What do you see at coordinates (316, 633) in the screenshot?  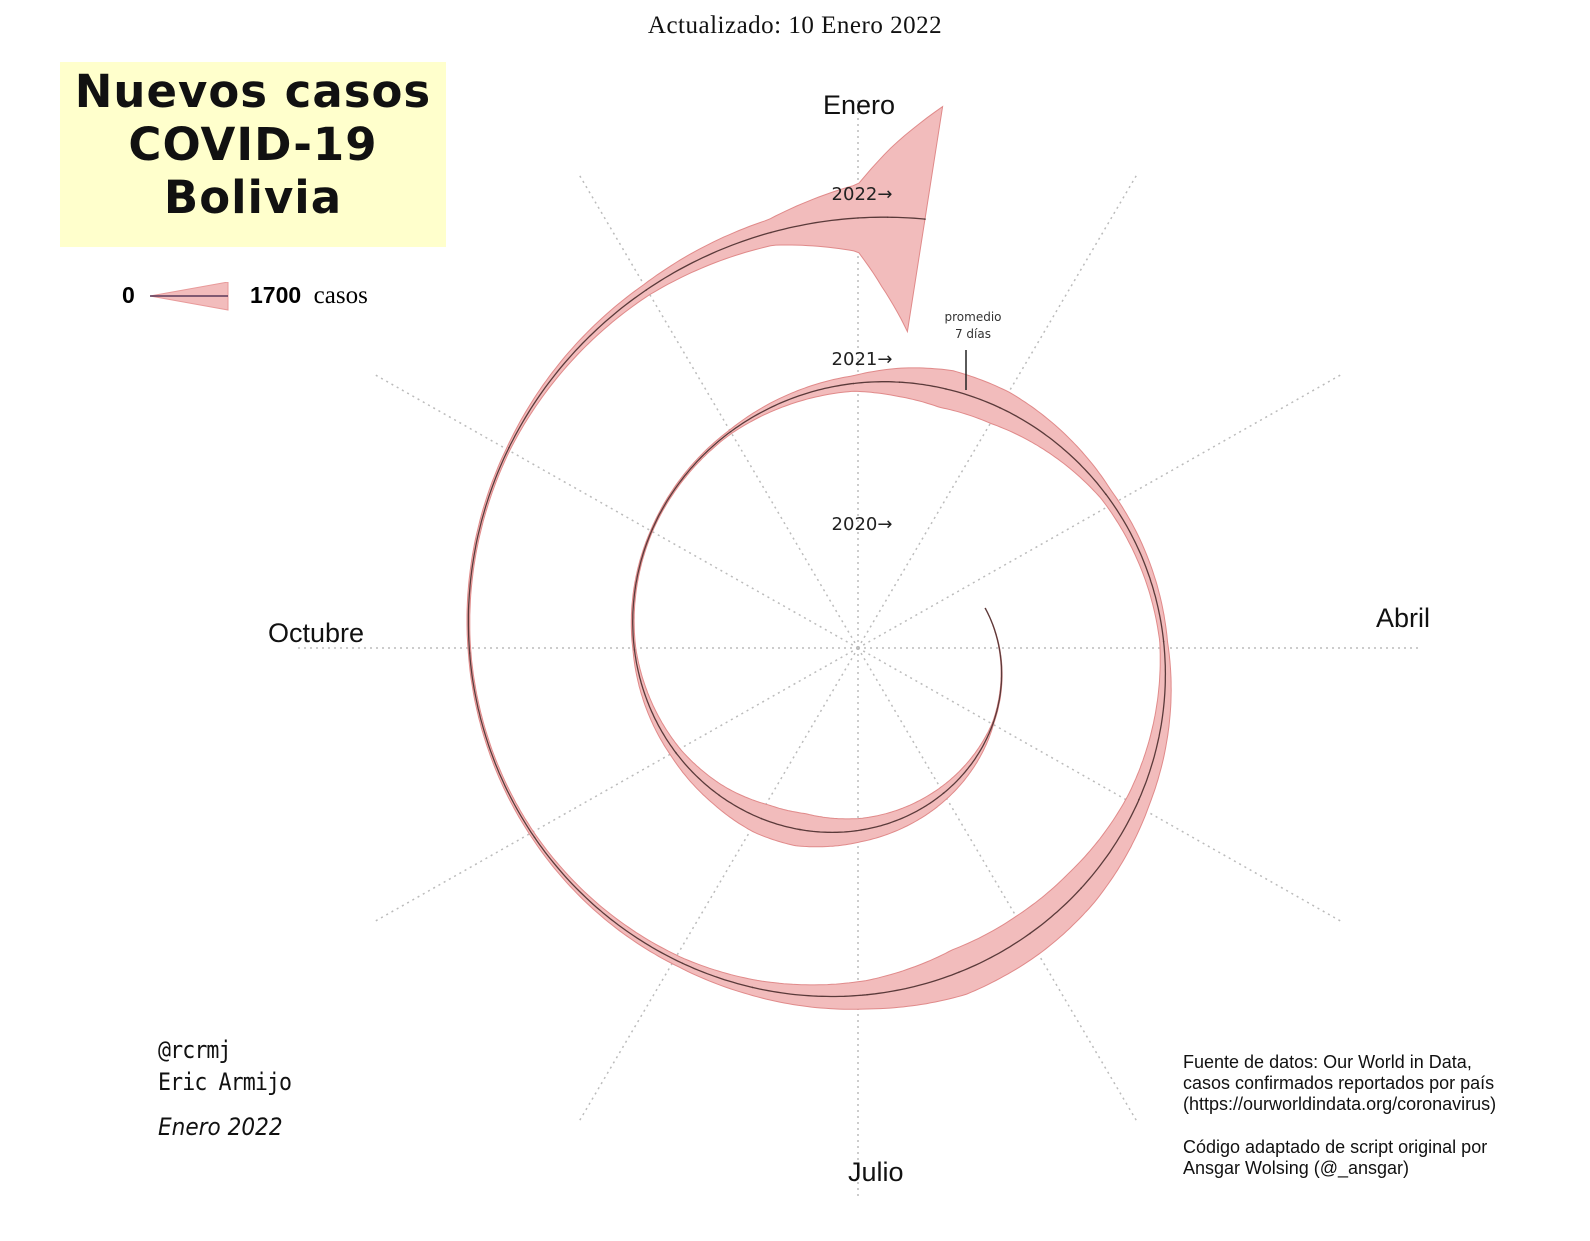 I see `month-label-octubre: Octubre` at bounding box center [316, 633].